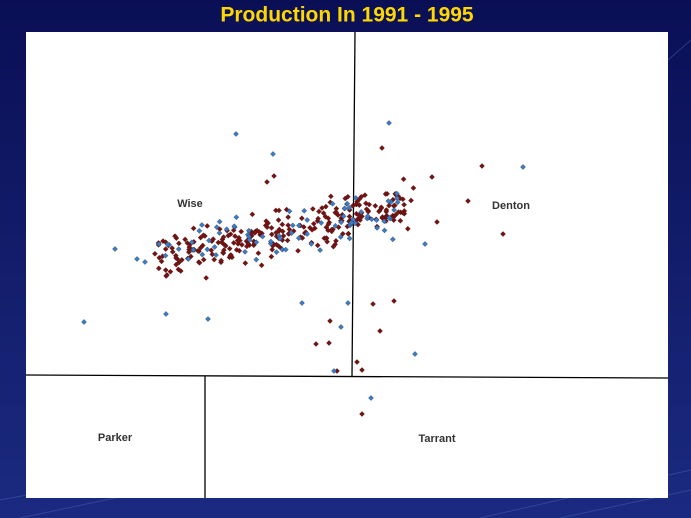  Describe the element at coordinates (436, 439) in the screenshot. I see `county-label: Tarrant` at that location.